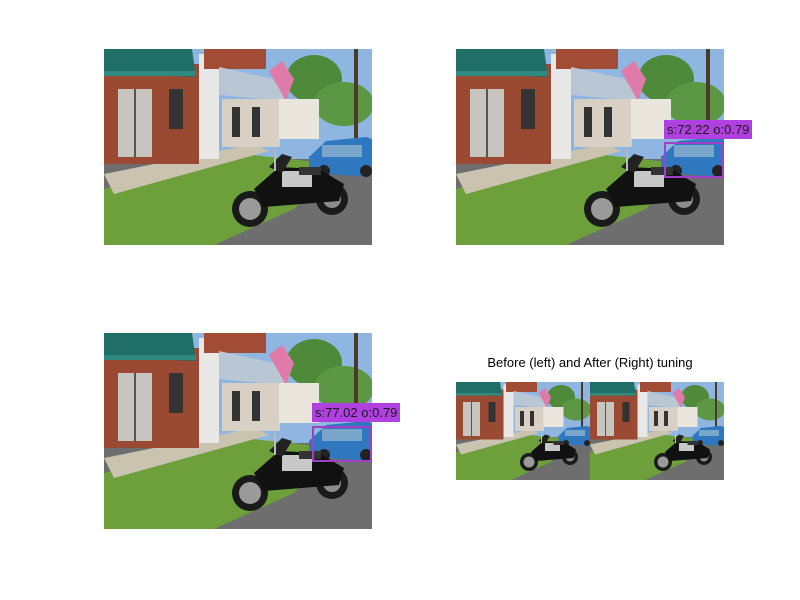  I want to click on before-image, so click(523, 431).